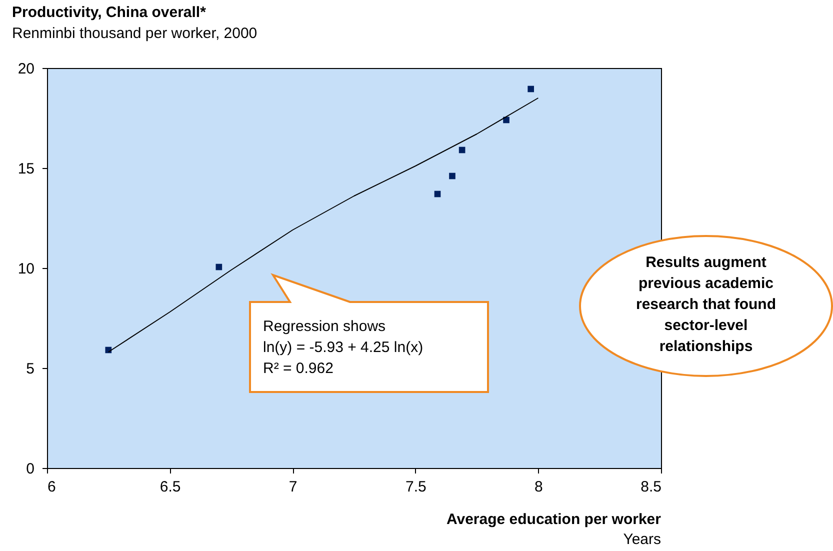 This screenshot has width=833, height=551. I want to click on y-tick-label: 5, so click(30, 369).